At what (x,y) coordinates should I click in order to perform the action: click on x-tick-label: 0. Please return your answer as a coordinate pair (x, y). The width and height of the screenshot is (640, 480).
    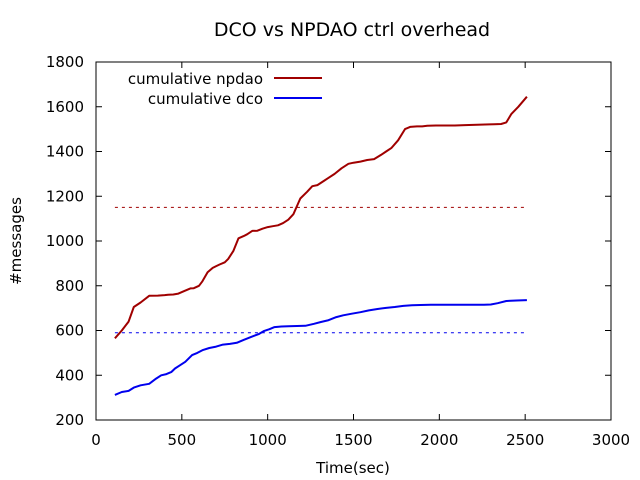
    Looking at the image, I should click on (96, 440).